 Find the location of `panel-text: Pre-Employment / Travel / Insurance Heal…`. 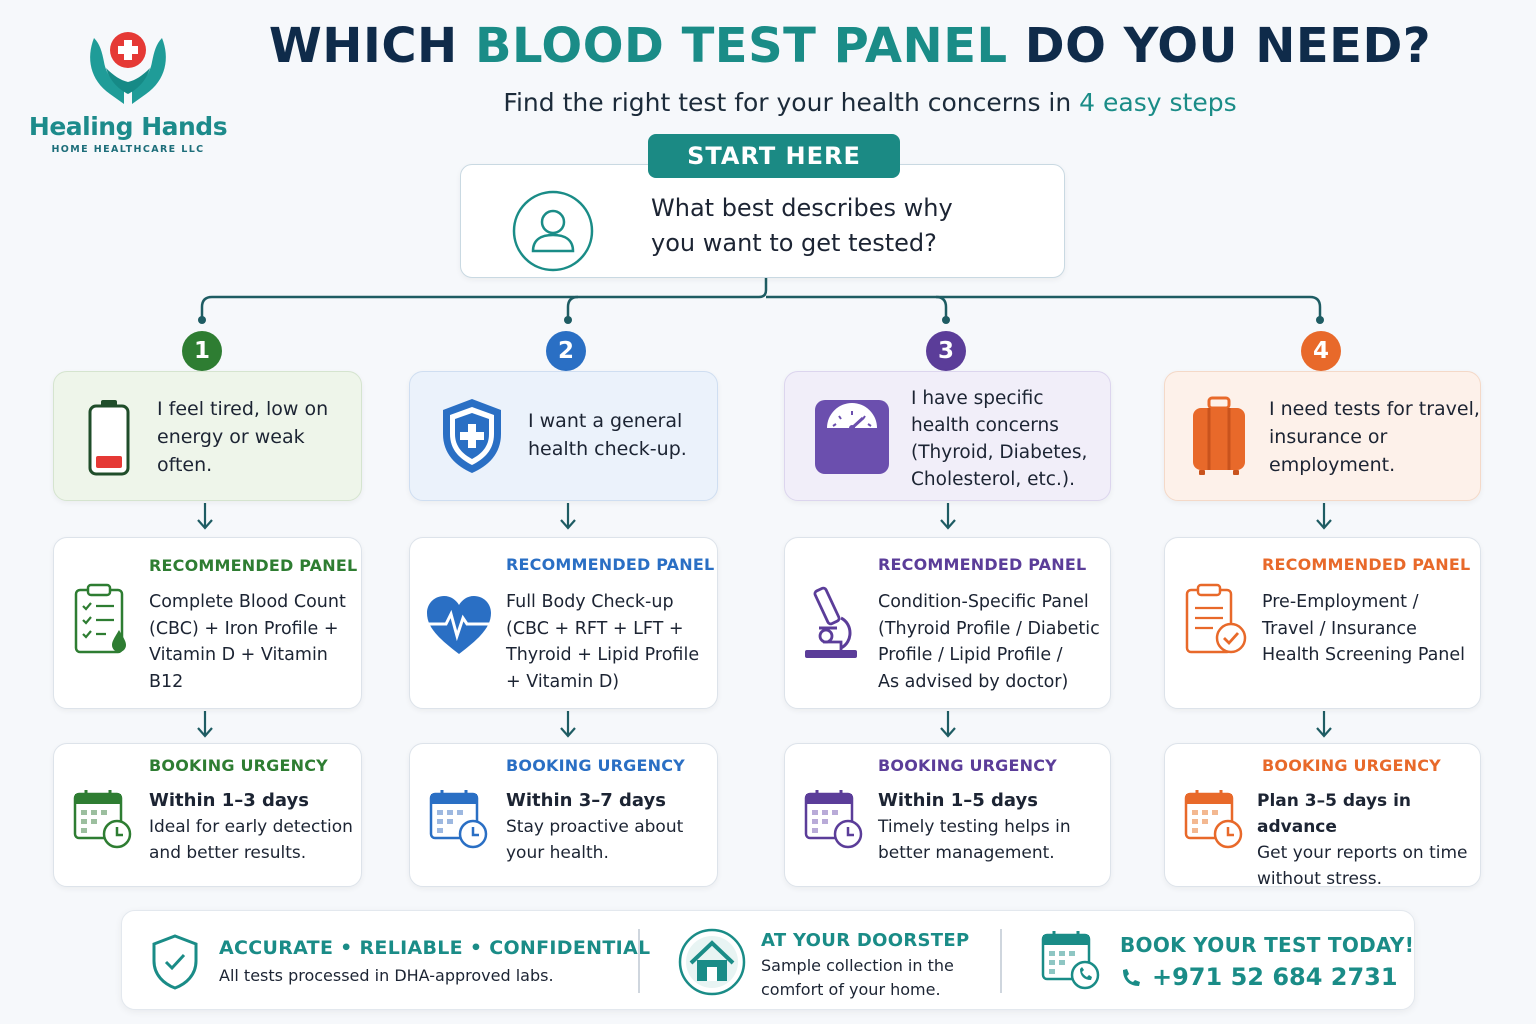

panel-text: Pre-Employment / Travel / Insurance Heal… is located at coordinates (1363, 629).